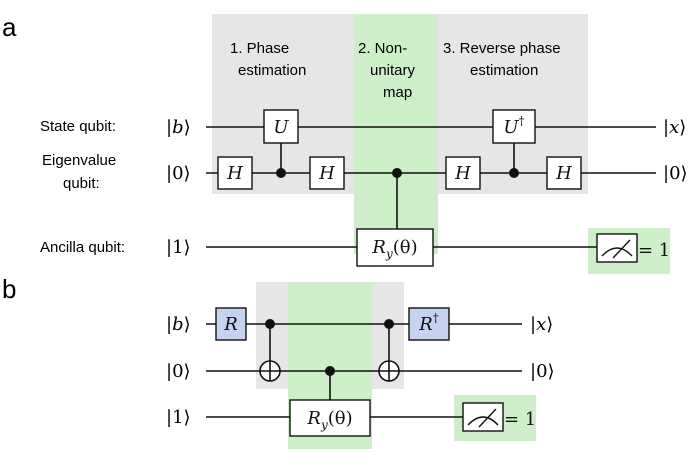  What do you see at coordinates (617, 252) in the screenshot?
I see `meter-arc-icon-a` at bounding box center [617, 252].